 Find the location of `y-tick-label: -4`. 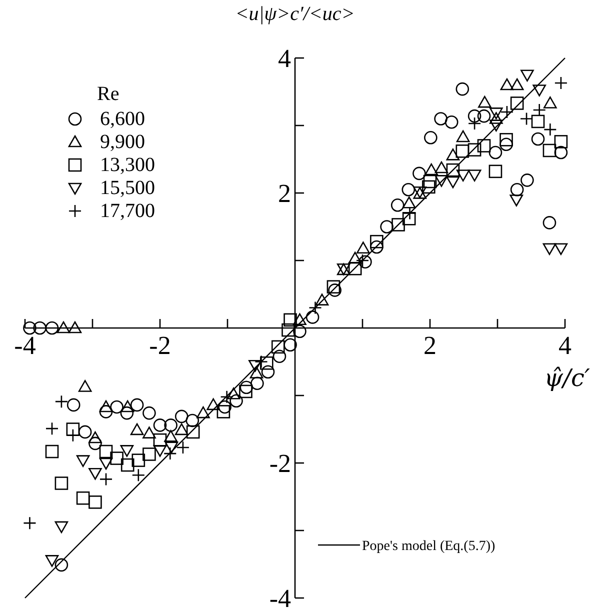

y-tick-label: -4 is located at coordinates (280, 597).